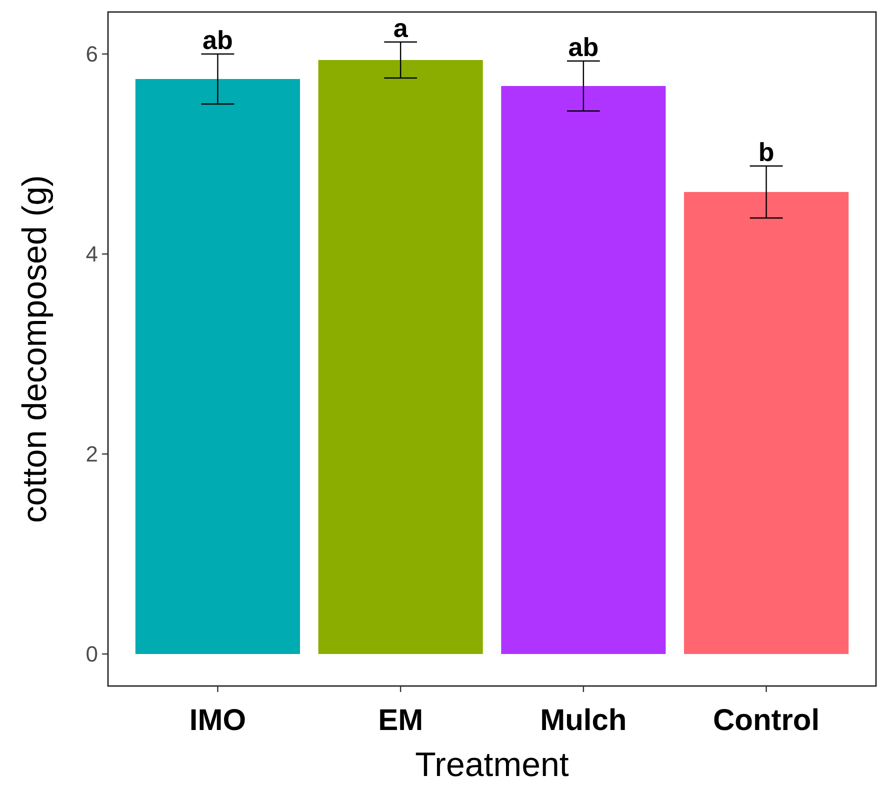  Describe the element at coordinates (92, 54) in the screenshot. I see `y-tick-label: 6` at that location.